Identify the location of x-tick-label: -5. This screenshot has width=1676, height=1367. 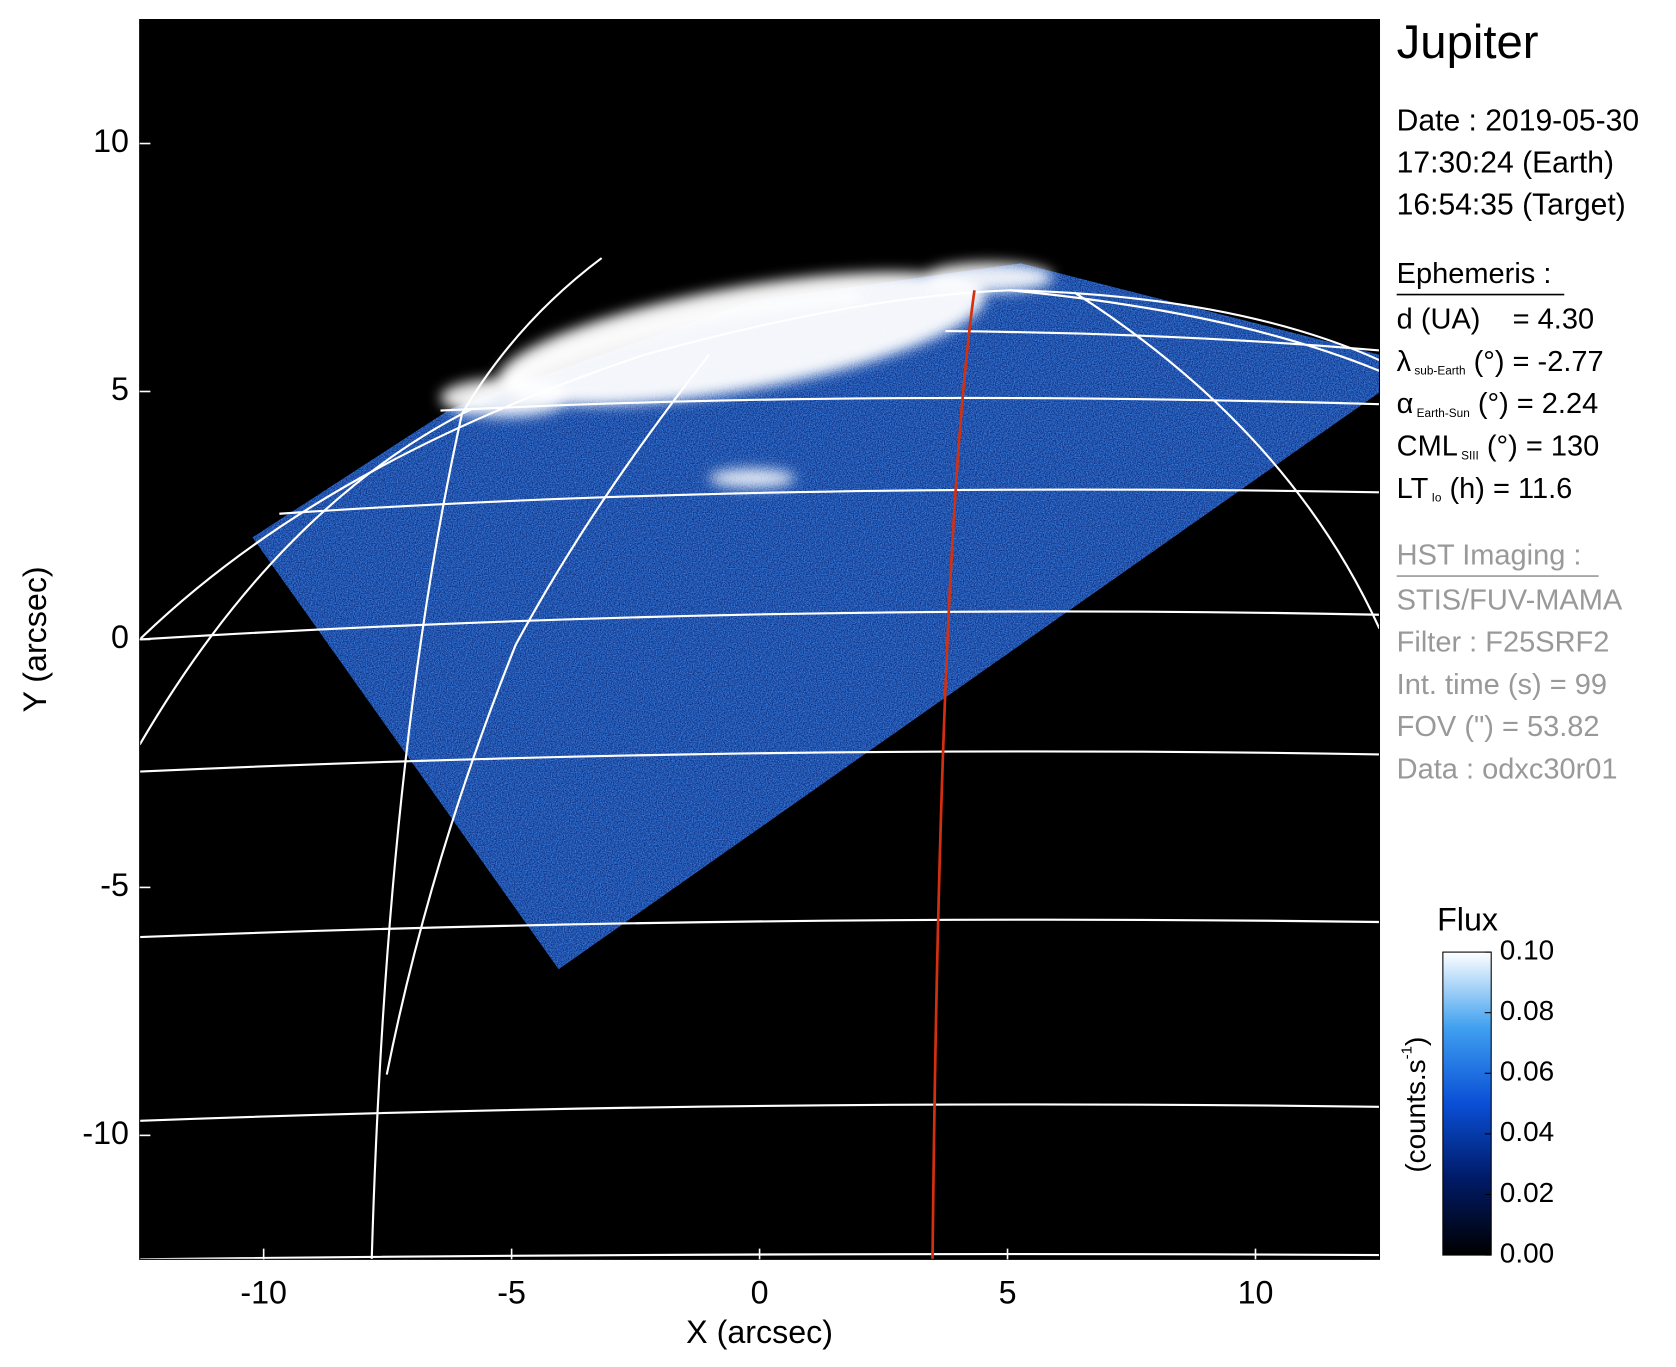
(511, 1292).